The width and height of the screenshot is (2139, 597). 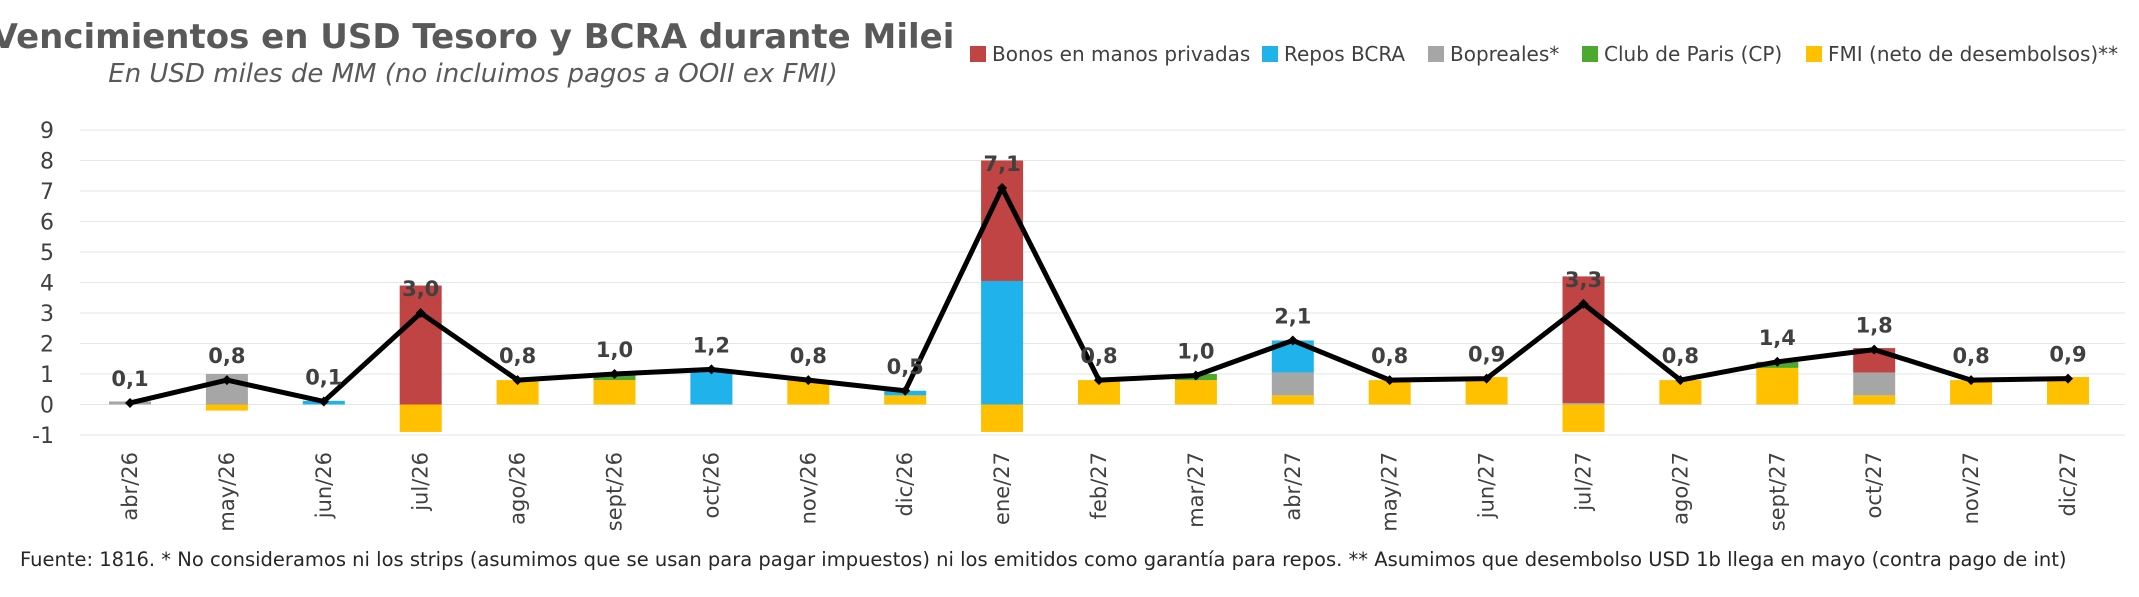 I want to click on data-label: 3,0, so click(x=420, y=289).